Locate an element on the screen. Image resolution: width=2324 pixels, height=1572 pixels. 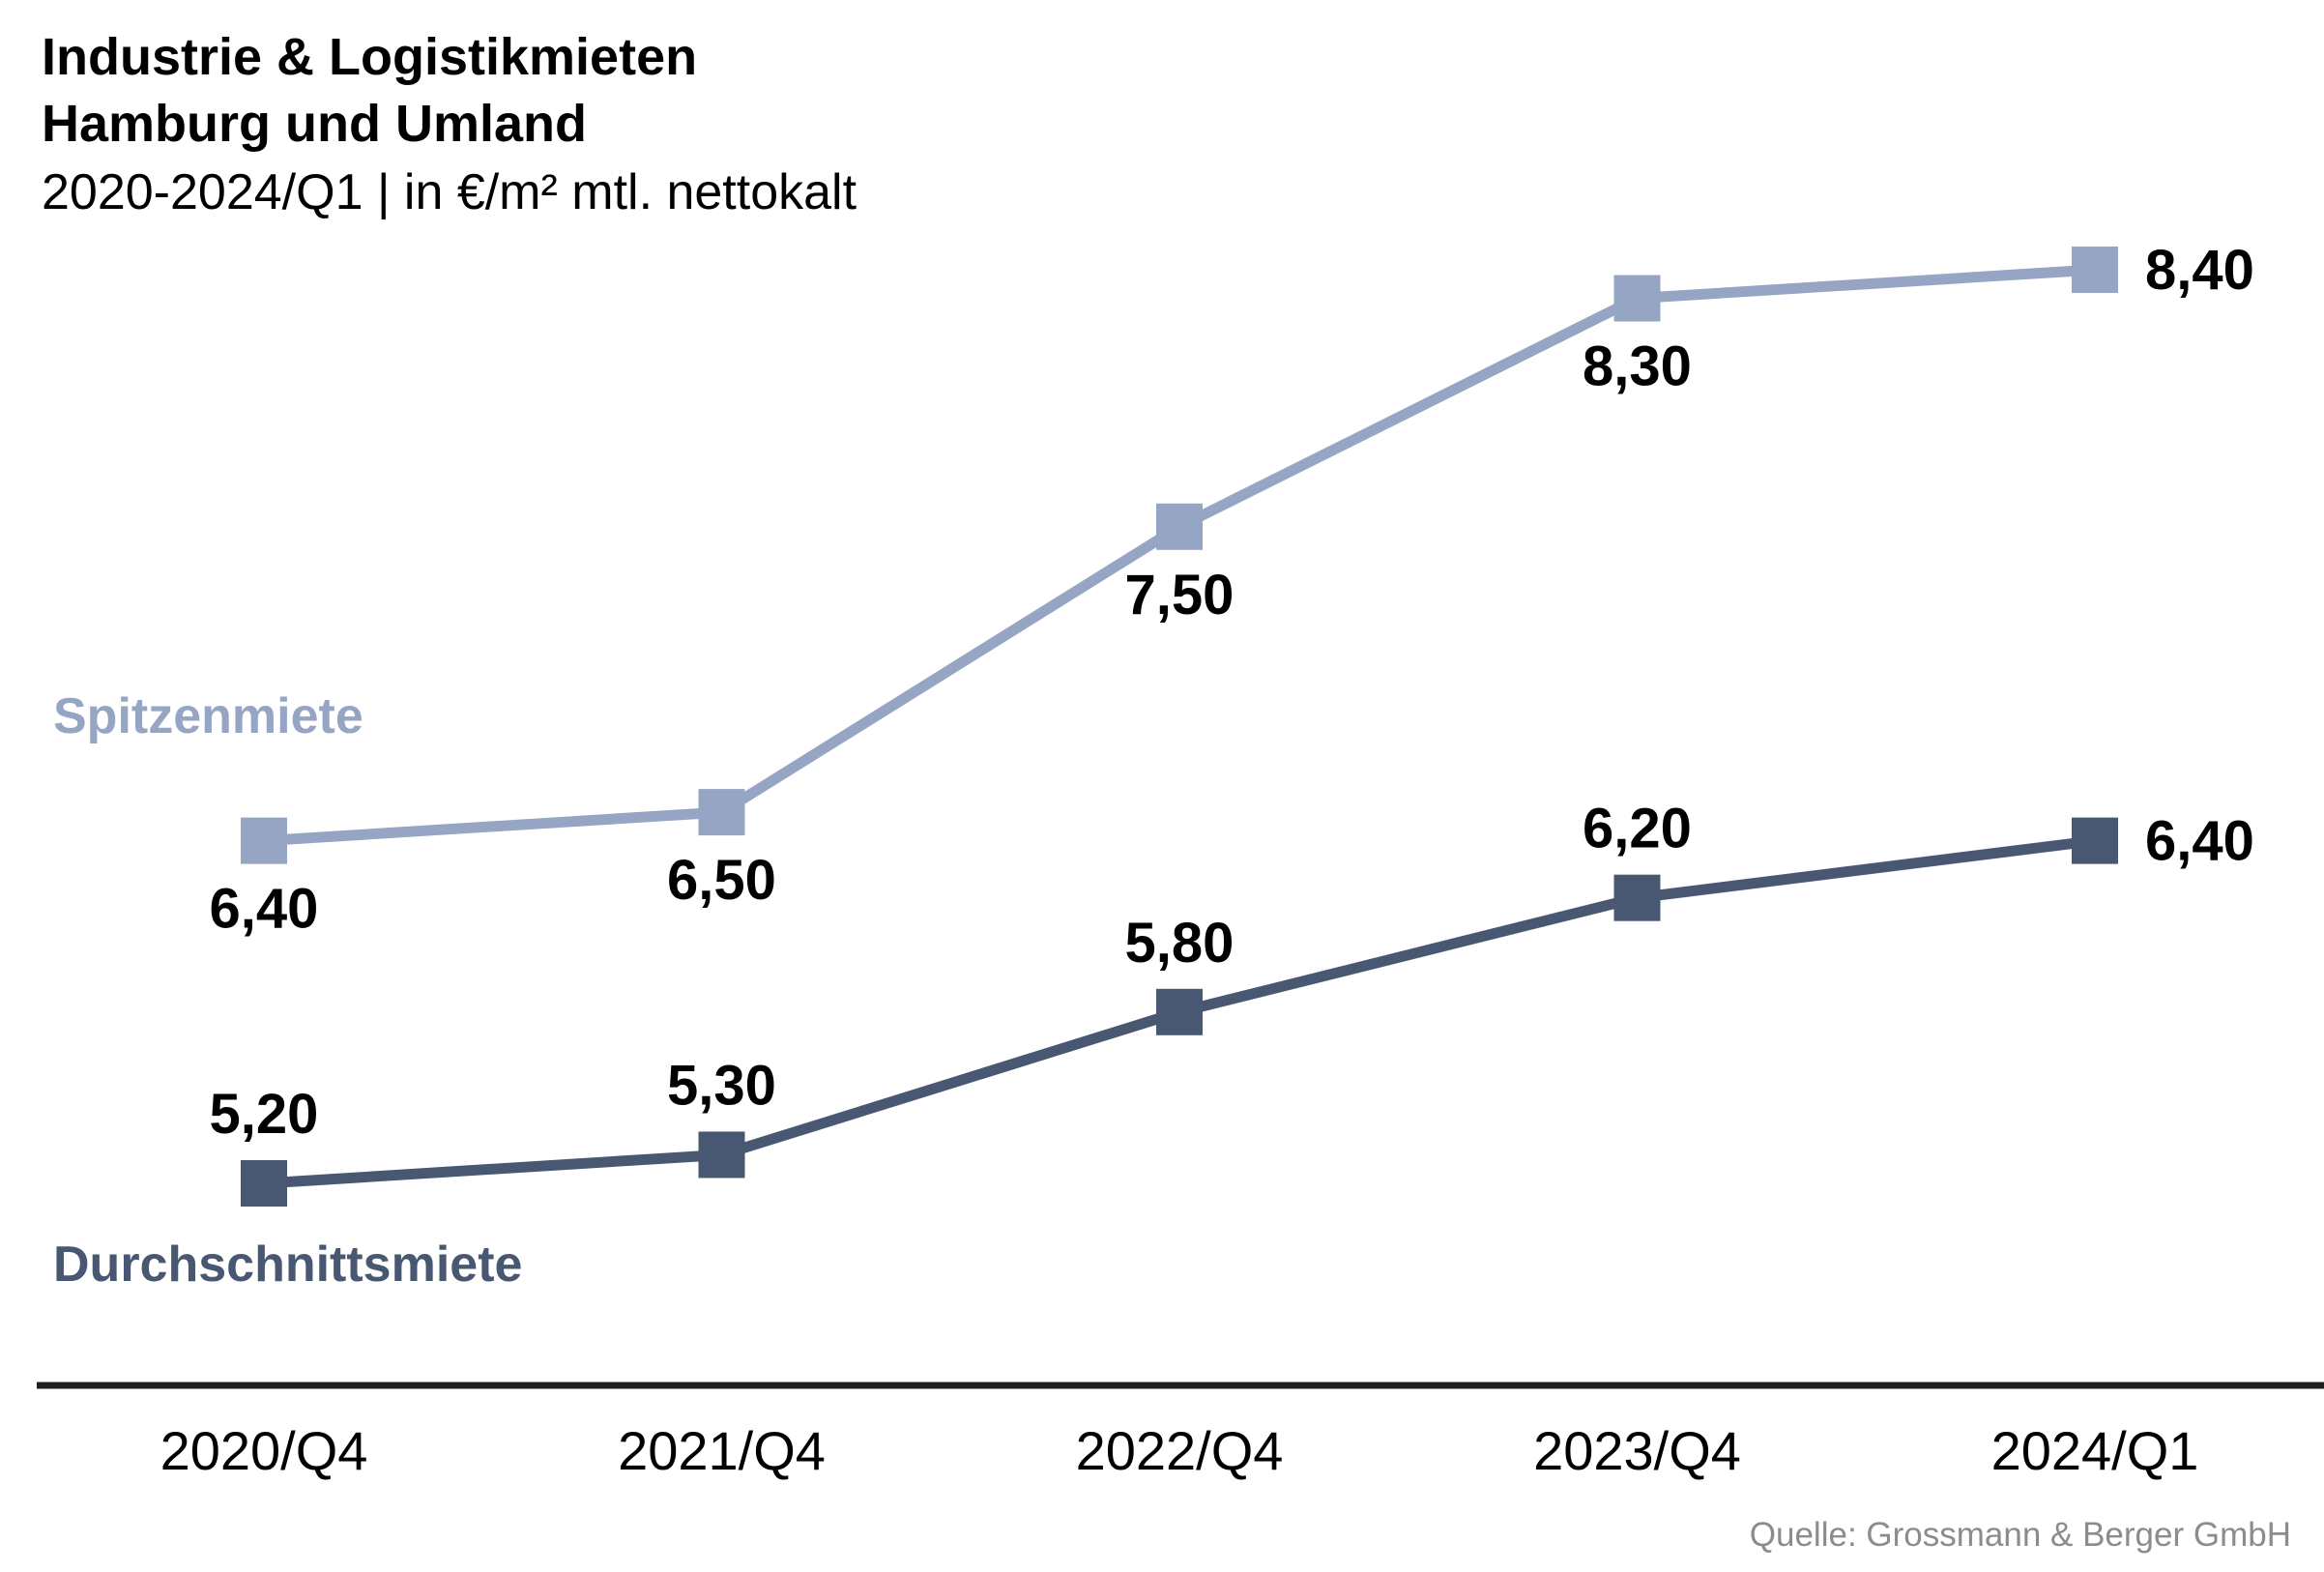
x-tick-label: 2024/Q1 is located at coordinates (2095, 1450).